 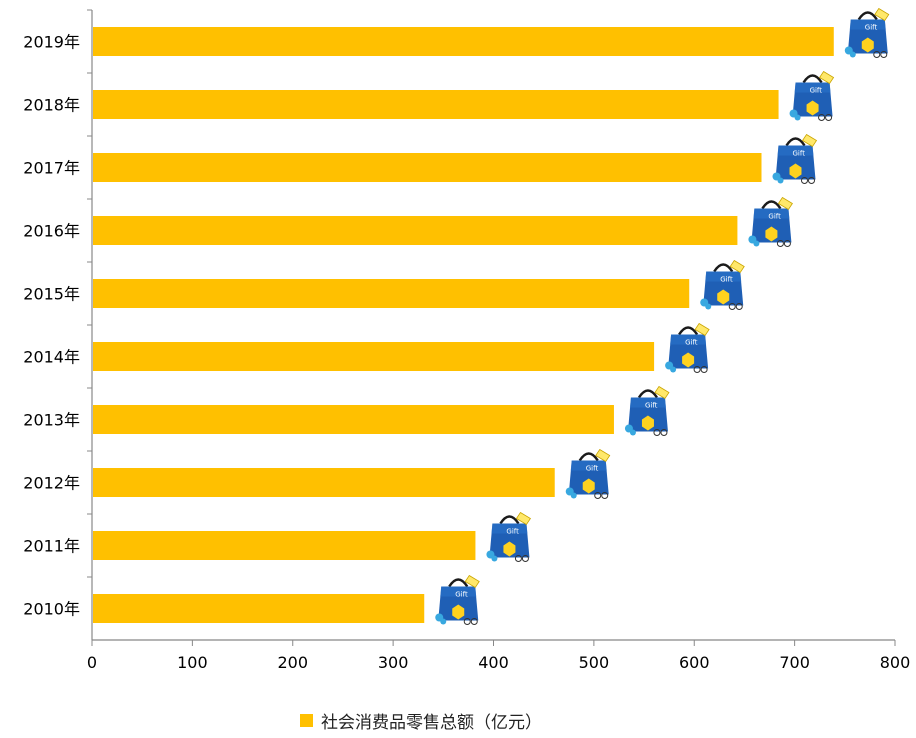 I want to click on y-tick-label: 2019年, so click(x=51, y=42).